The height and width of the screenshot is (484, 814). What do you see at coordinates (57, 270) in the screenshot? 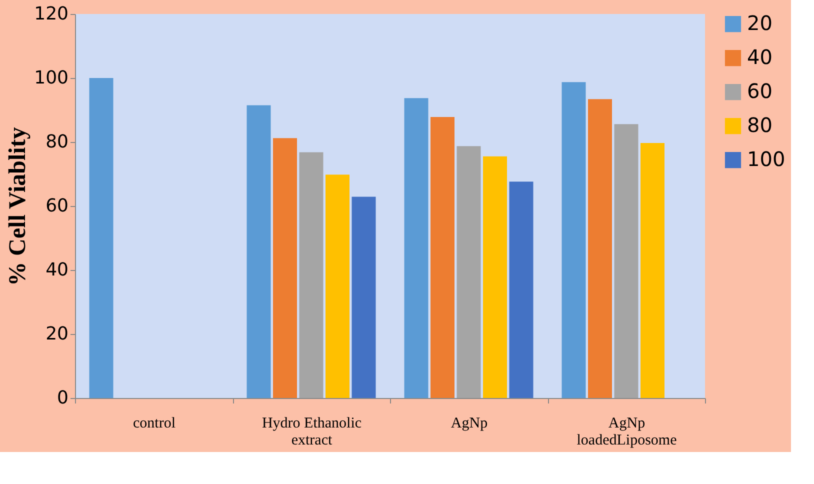
I see `y-tick-label: 40` at bounding box center [57, 270].